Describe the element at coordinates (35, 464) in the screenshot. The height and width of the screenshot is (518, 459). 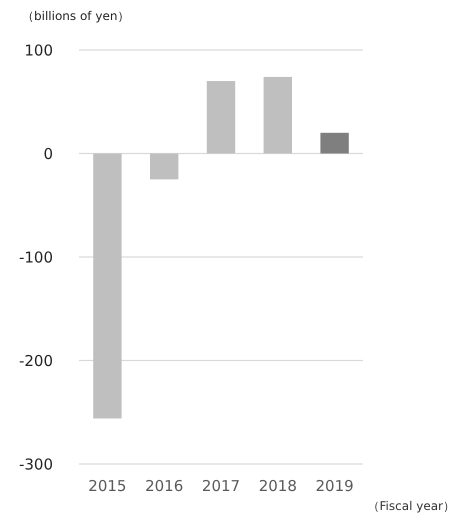
I see `y-tick-label: -300` at that location.